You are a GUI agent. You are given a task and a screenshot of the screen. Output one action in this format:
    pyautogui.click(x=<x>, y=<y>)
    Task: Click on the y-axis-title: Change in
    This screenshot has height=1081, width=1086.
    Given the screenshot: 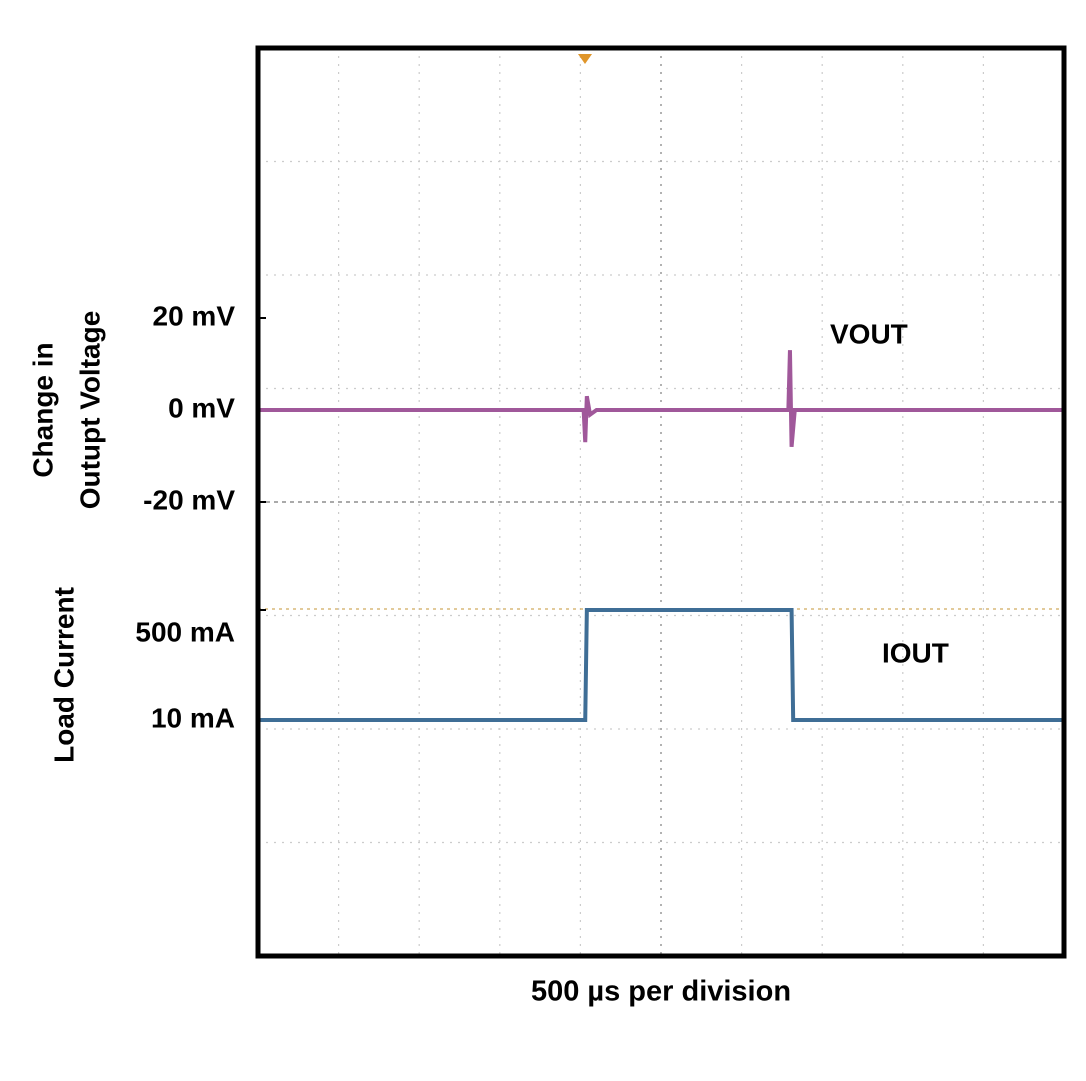 What is the action you would take?
    pyautogui.click(x=42, y=409)
    